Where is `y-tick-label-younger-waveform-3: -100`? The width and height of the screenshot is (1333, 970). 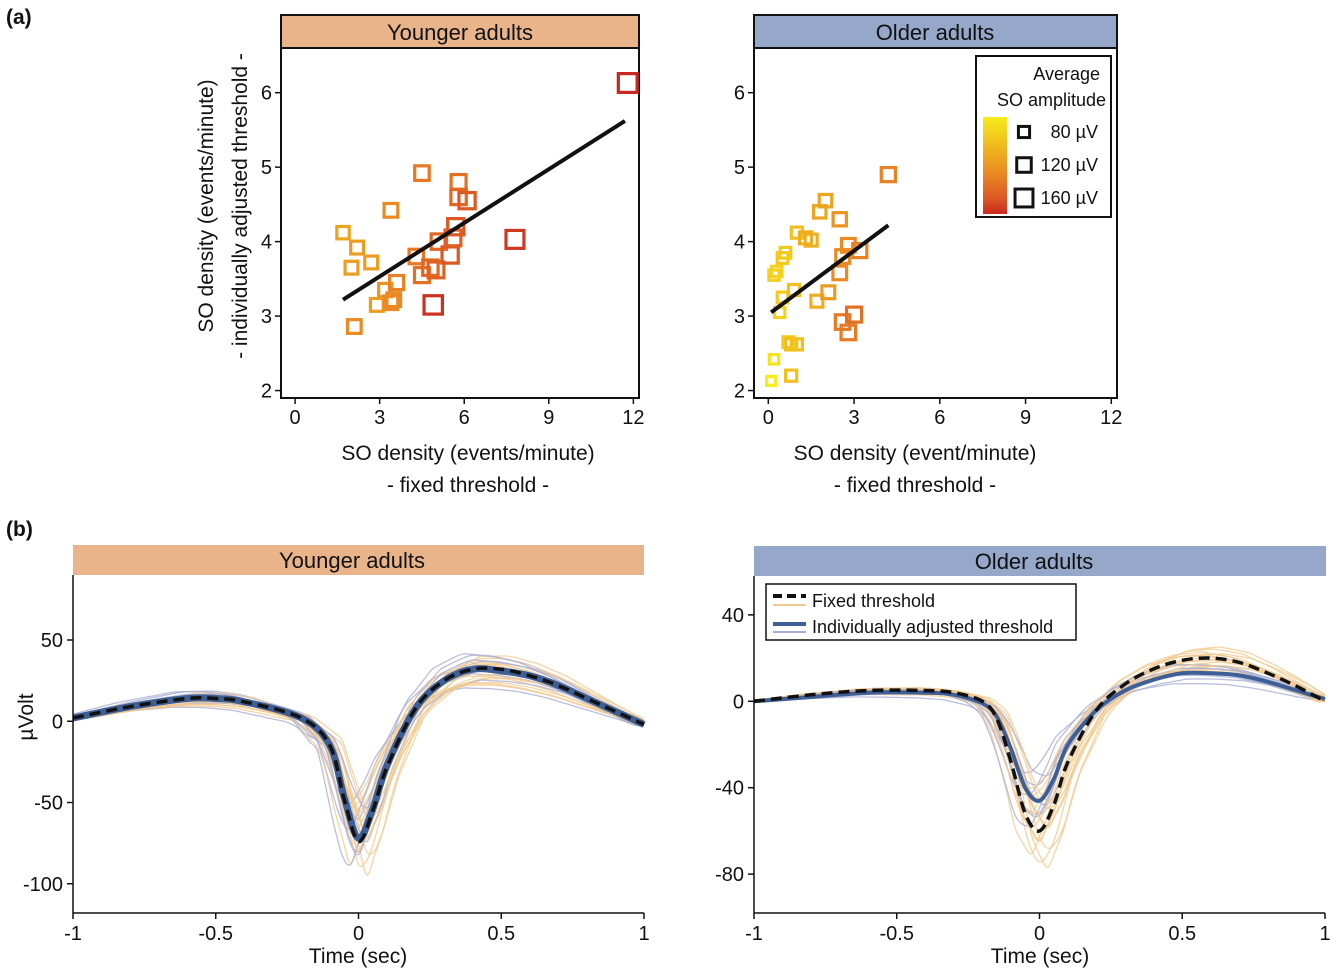 y-tick-label-younger-waveform-3: -100 is located at coordinates (43, 885).